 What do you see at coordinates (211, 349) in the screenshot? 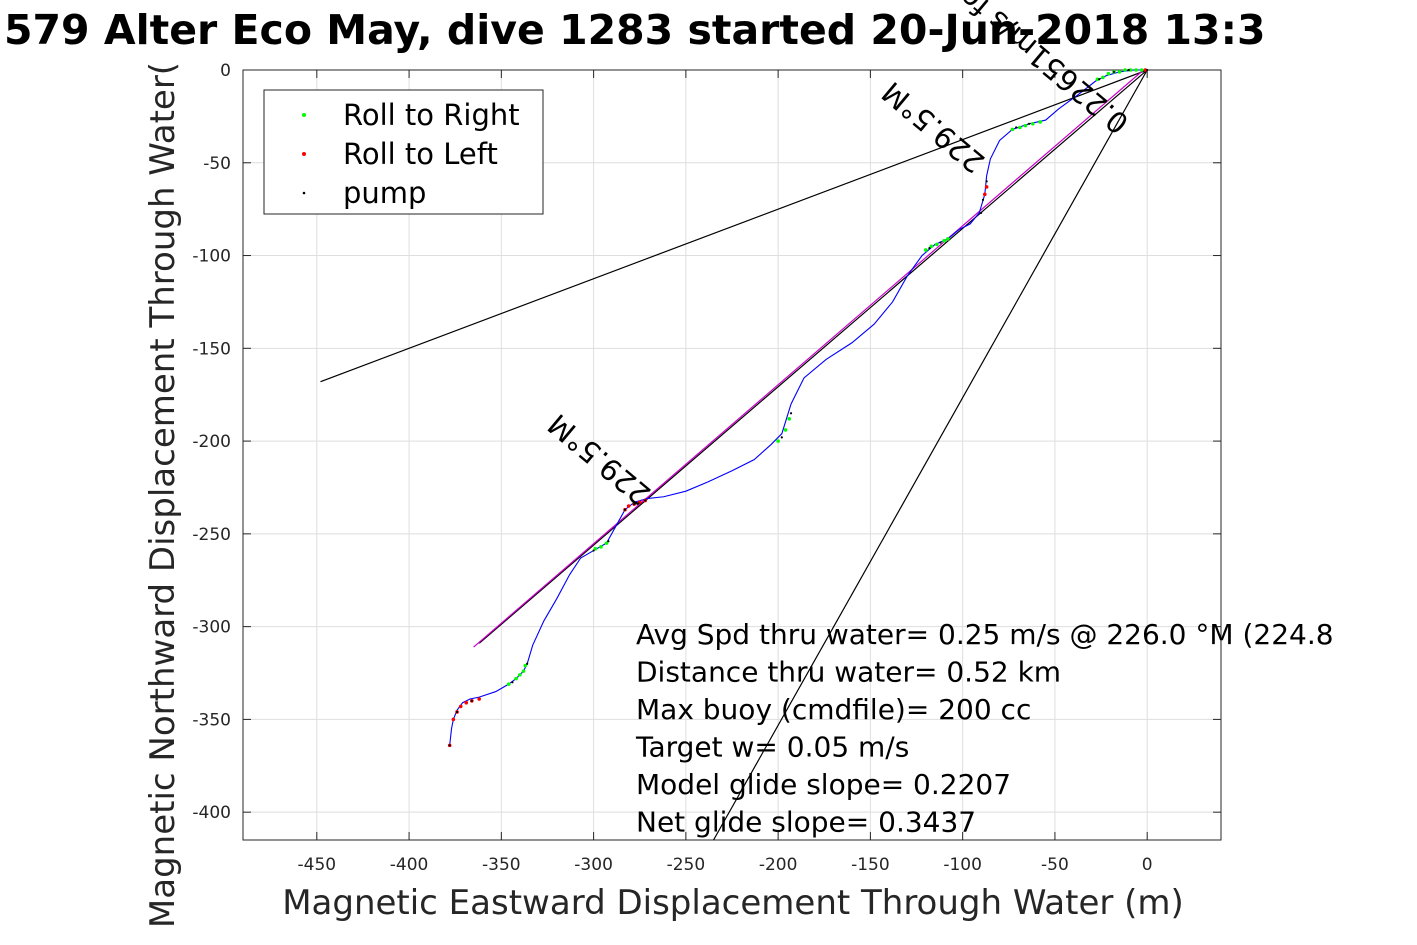
I see `y-tick-label: -150` at bounding box center [211, 349].